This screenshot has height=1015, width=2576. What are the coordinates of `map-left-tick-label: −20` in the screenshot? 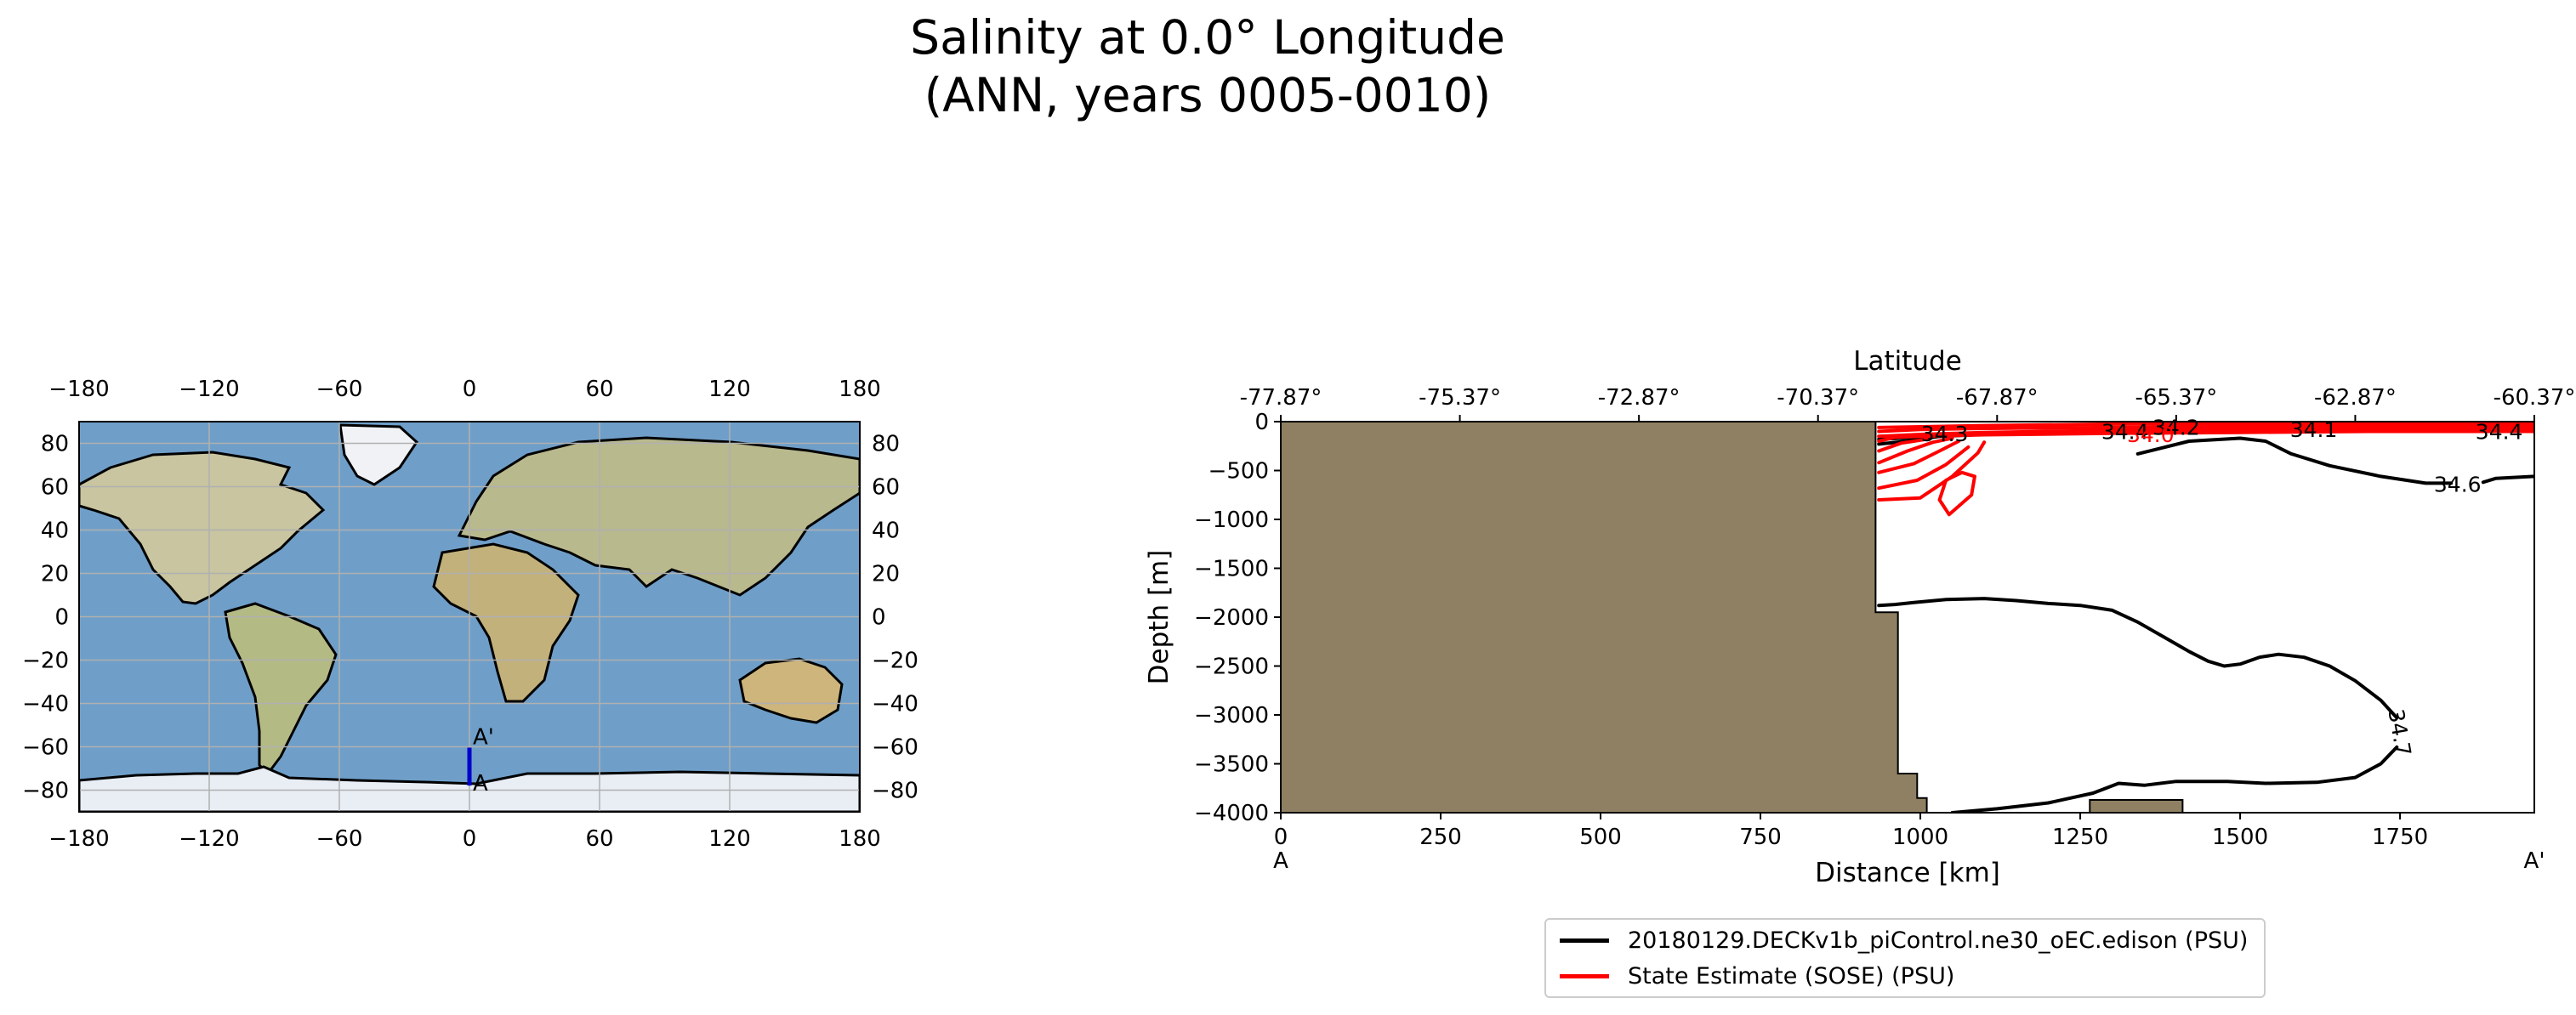 It's located at (45, 661).